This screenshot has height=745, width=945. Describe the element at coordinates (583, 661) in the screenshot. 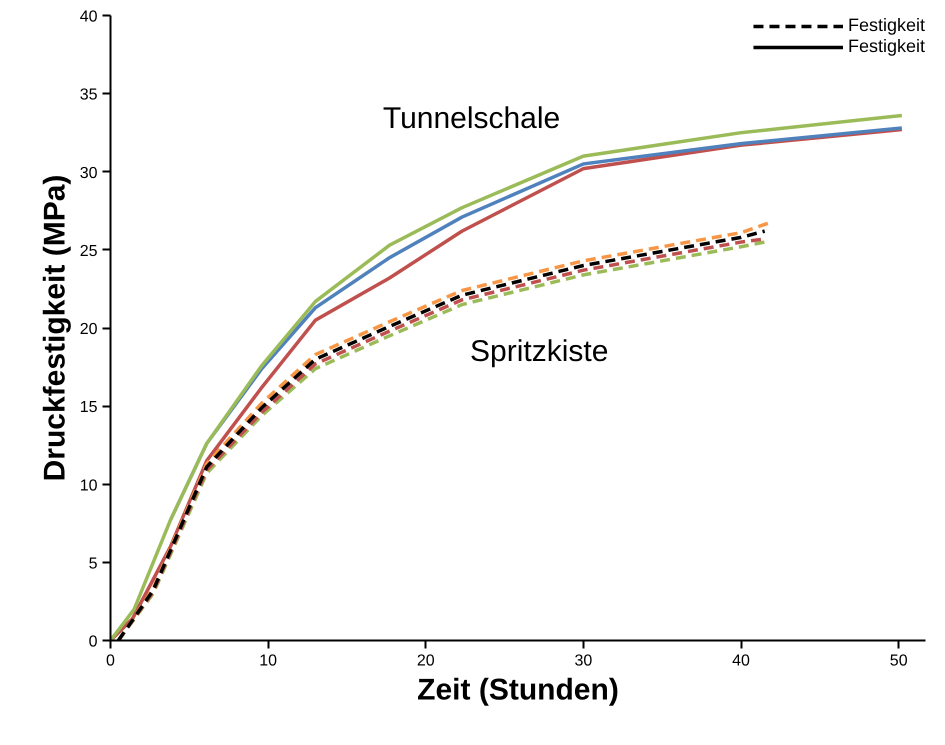

I see `x-tick-label: 30` at that location.